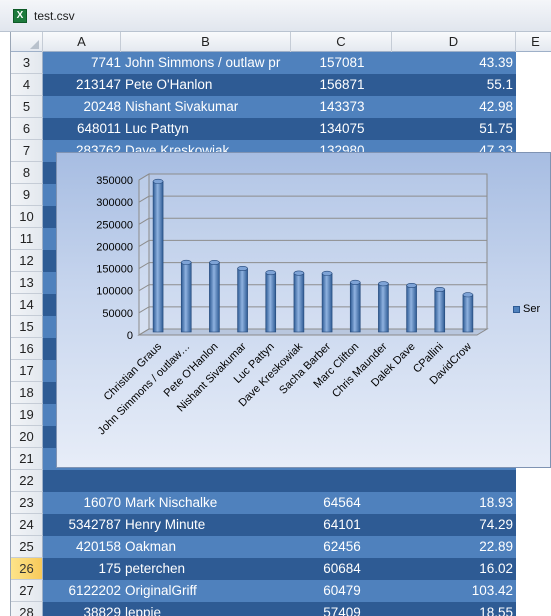 This screenshot has height=616, width=551. I want to click on table-row: 3 7741 John Simmons / outlaw pr 157081 43.39, so click(281, 63).